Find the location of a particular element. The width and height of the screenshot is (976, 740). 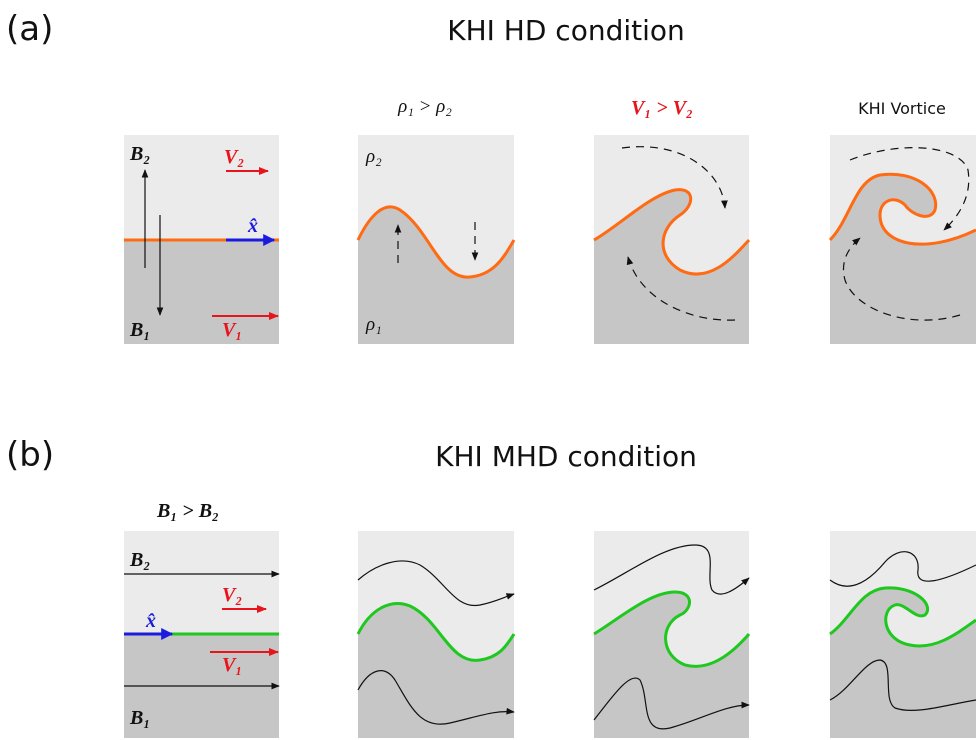

column-title: ρ₁ > ρ₂ is located at coordinates (424, 106).